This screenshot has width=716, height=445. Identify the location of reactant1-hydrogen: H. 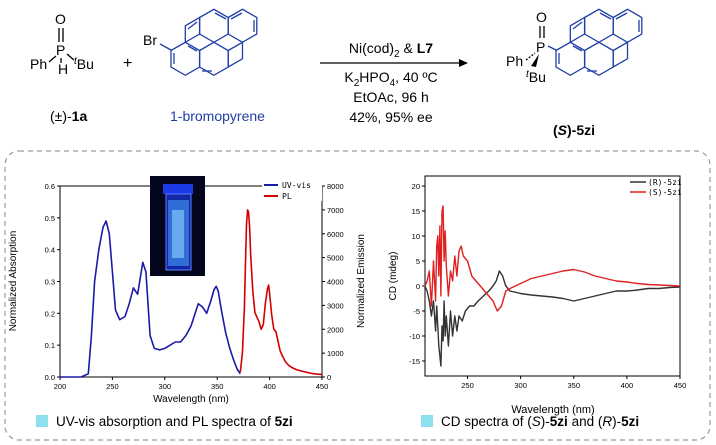
(63, 69).